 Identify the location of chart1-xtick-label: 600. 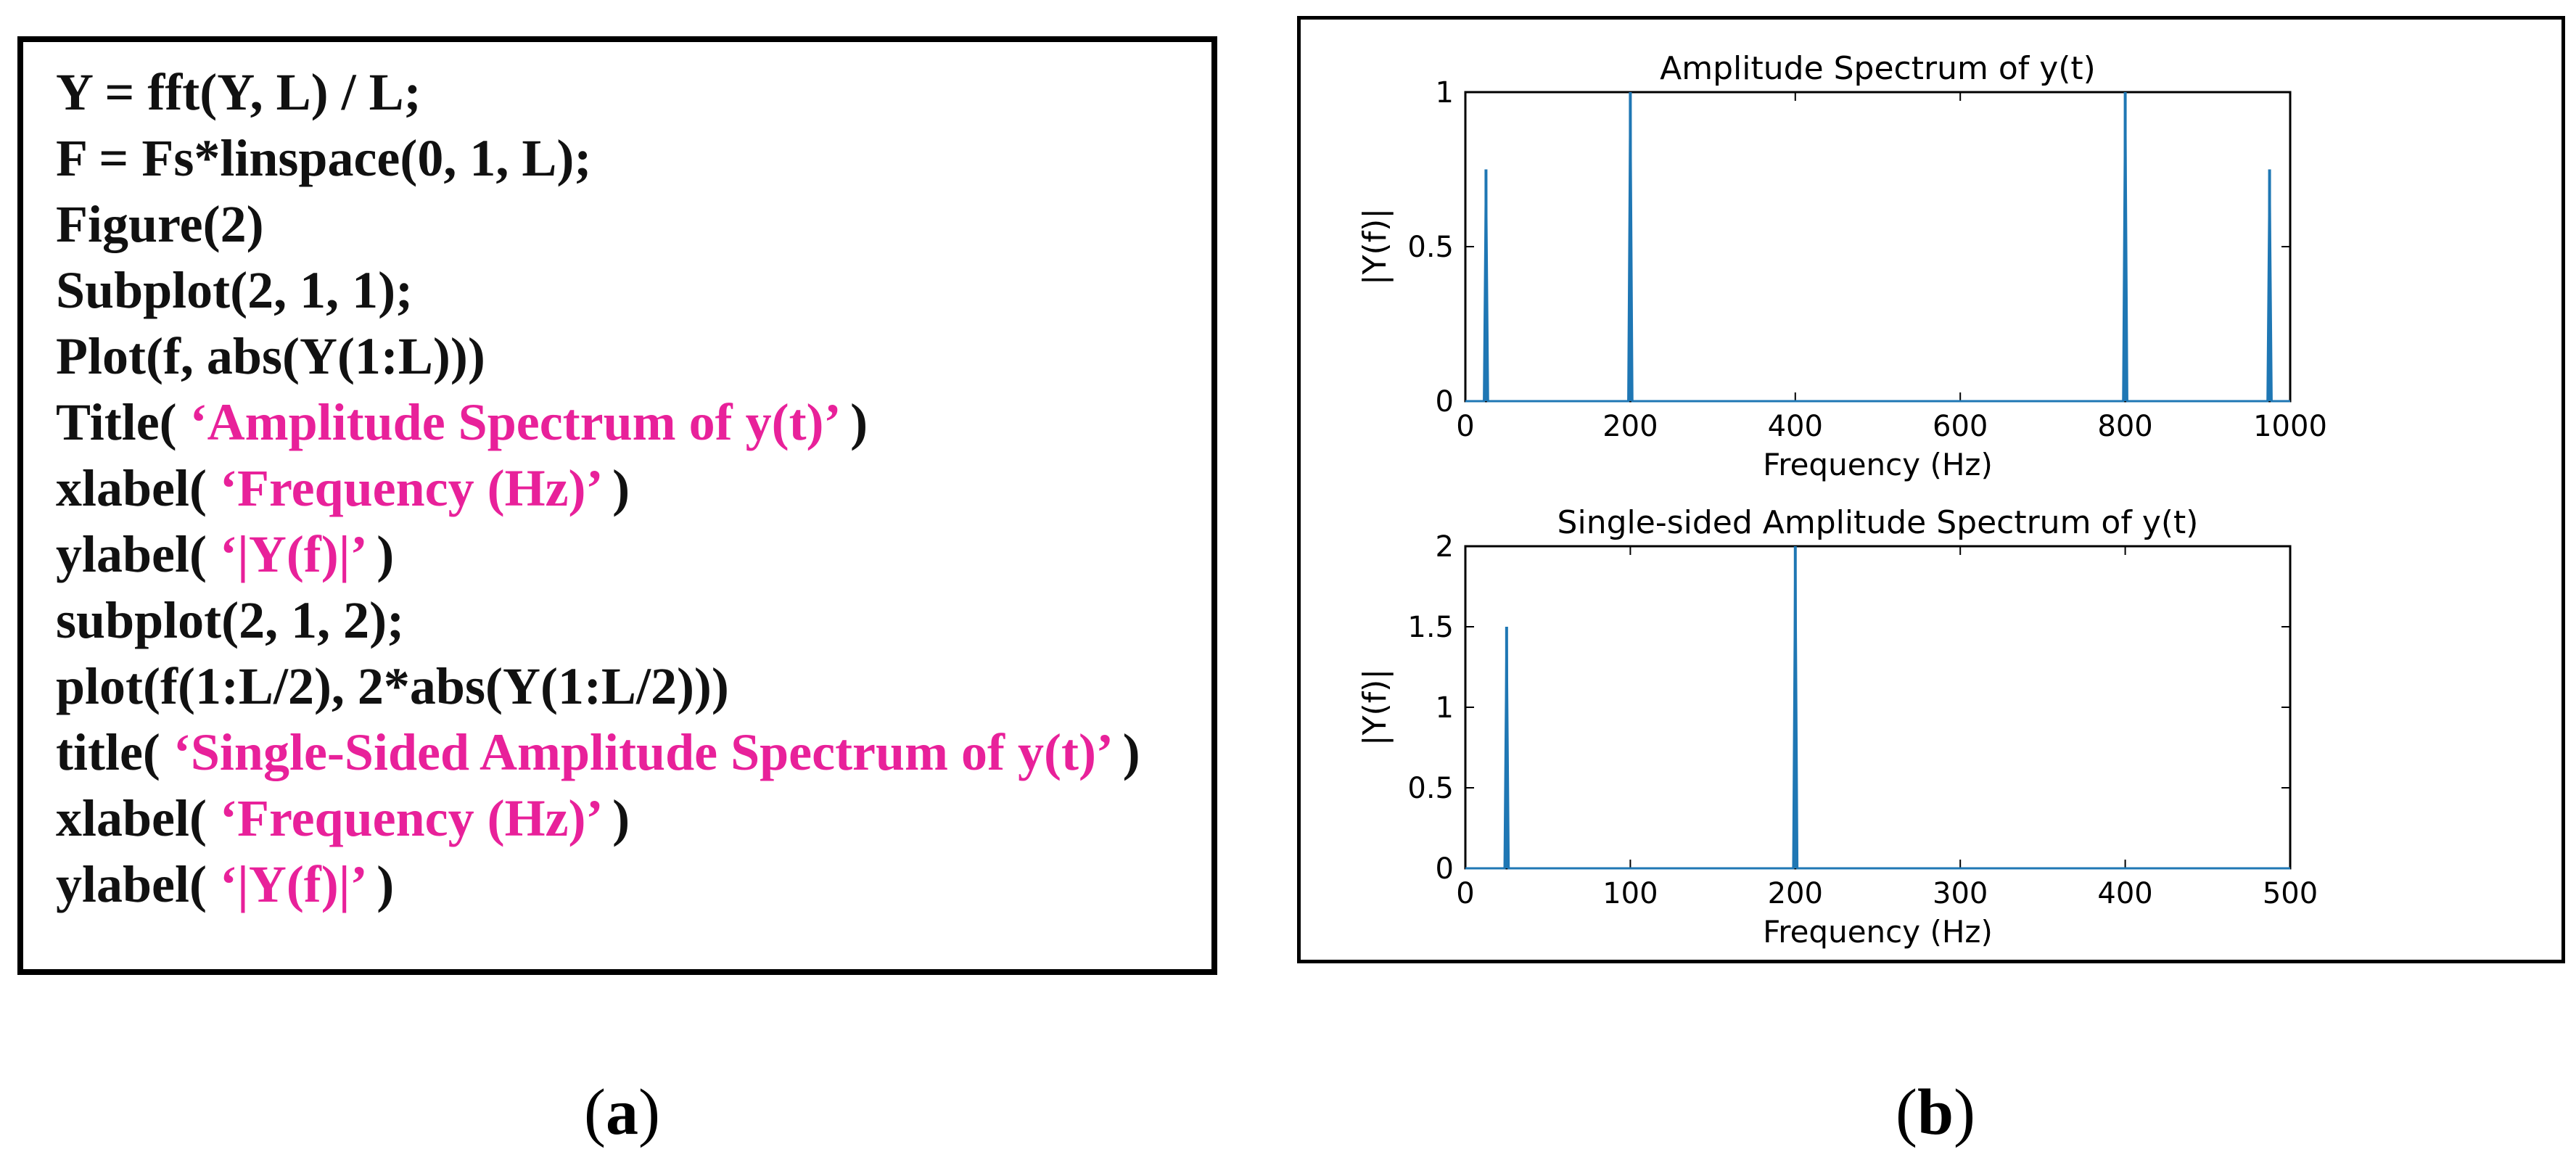
(1960, 426).